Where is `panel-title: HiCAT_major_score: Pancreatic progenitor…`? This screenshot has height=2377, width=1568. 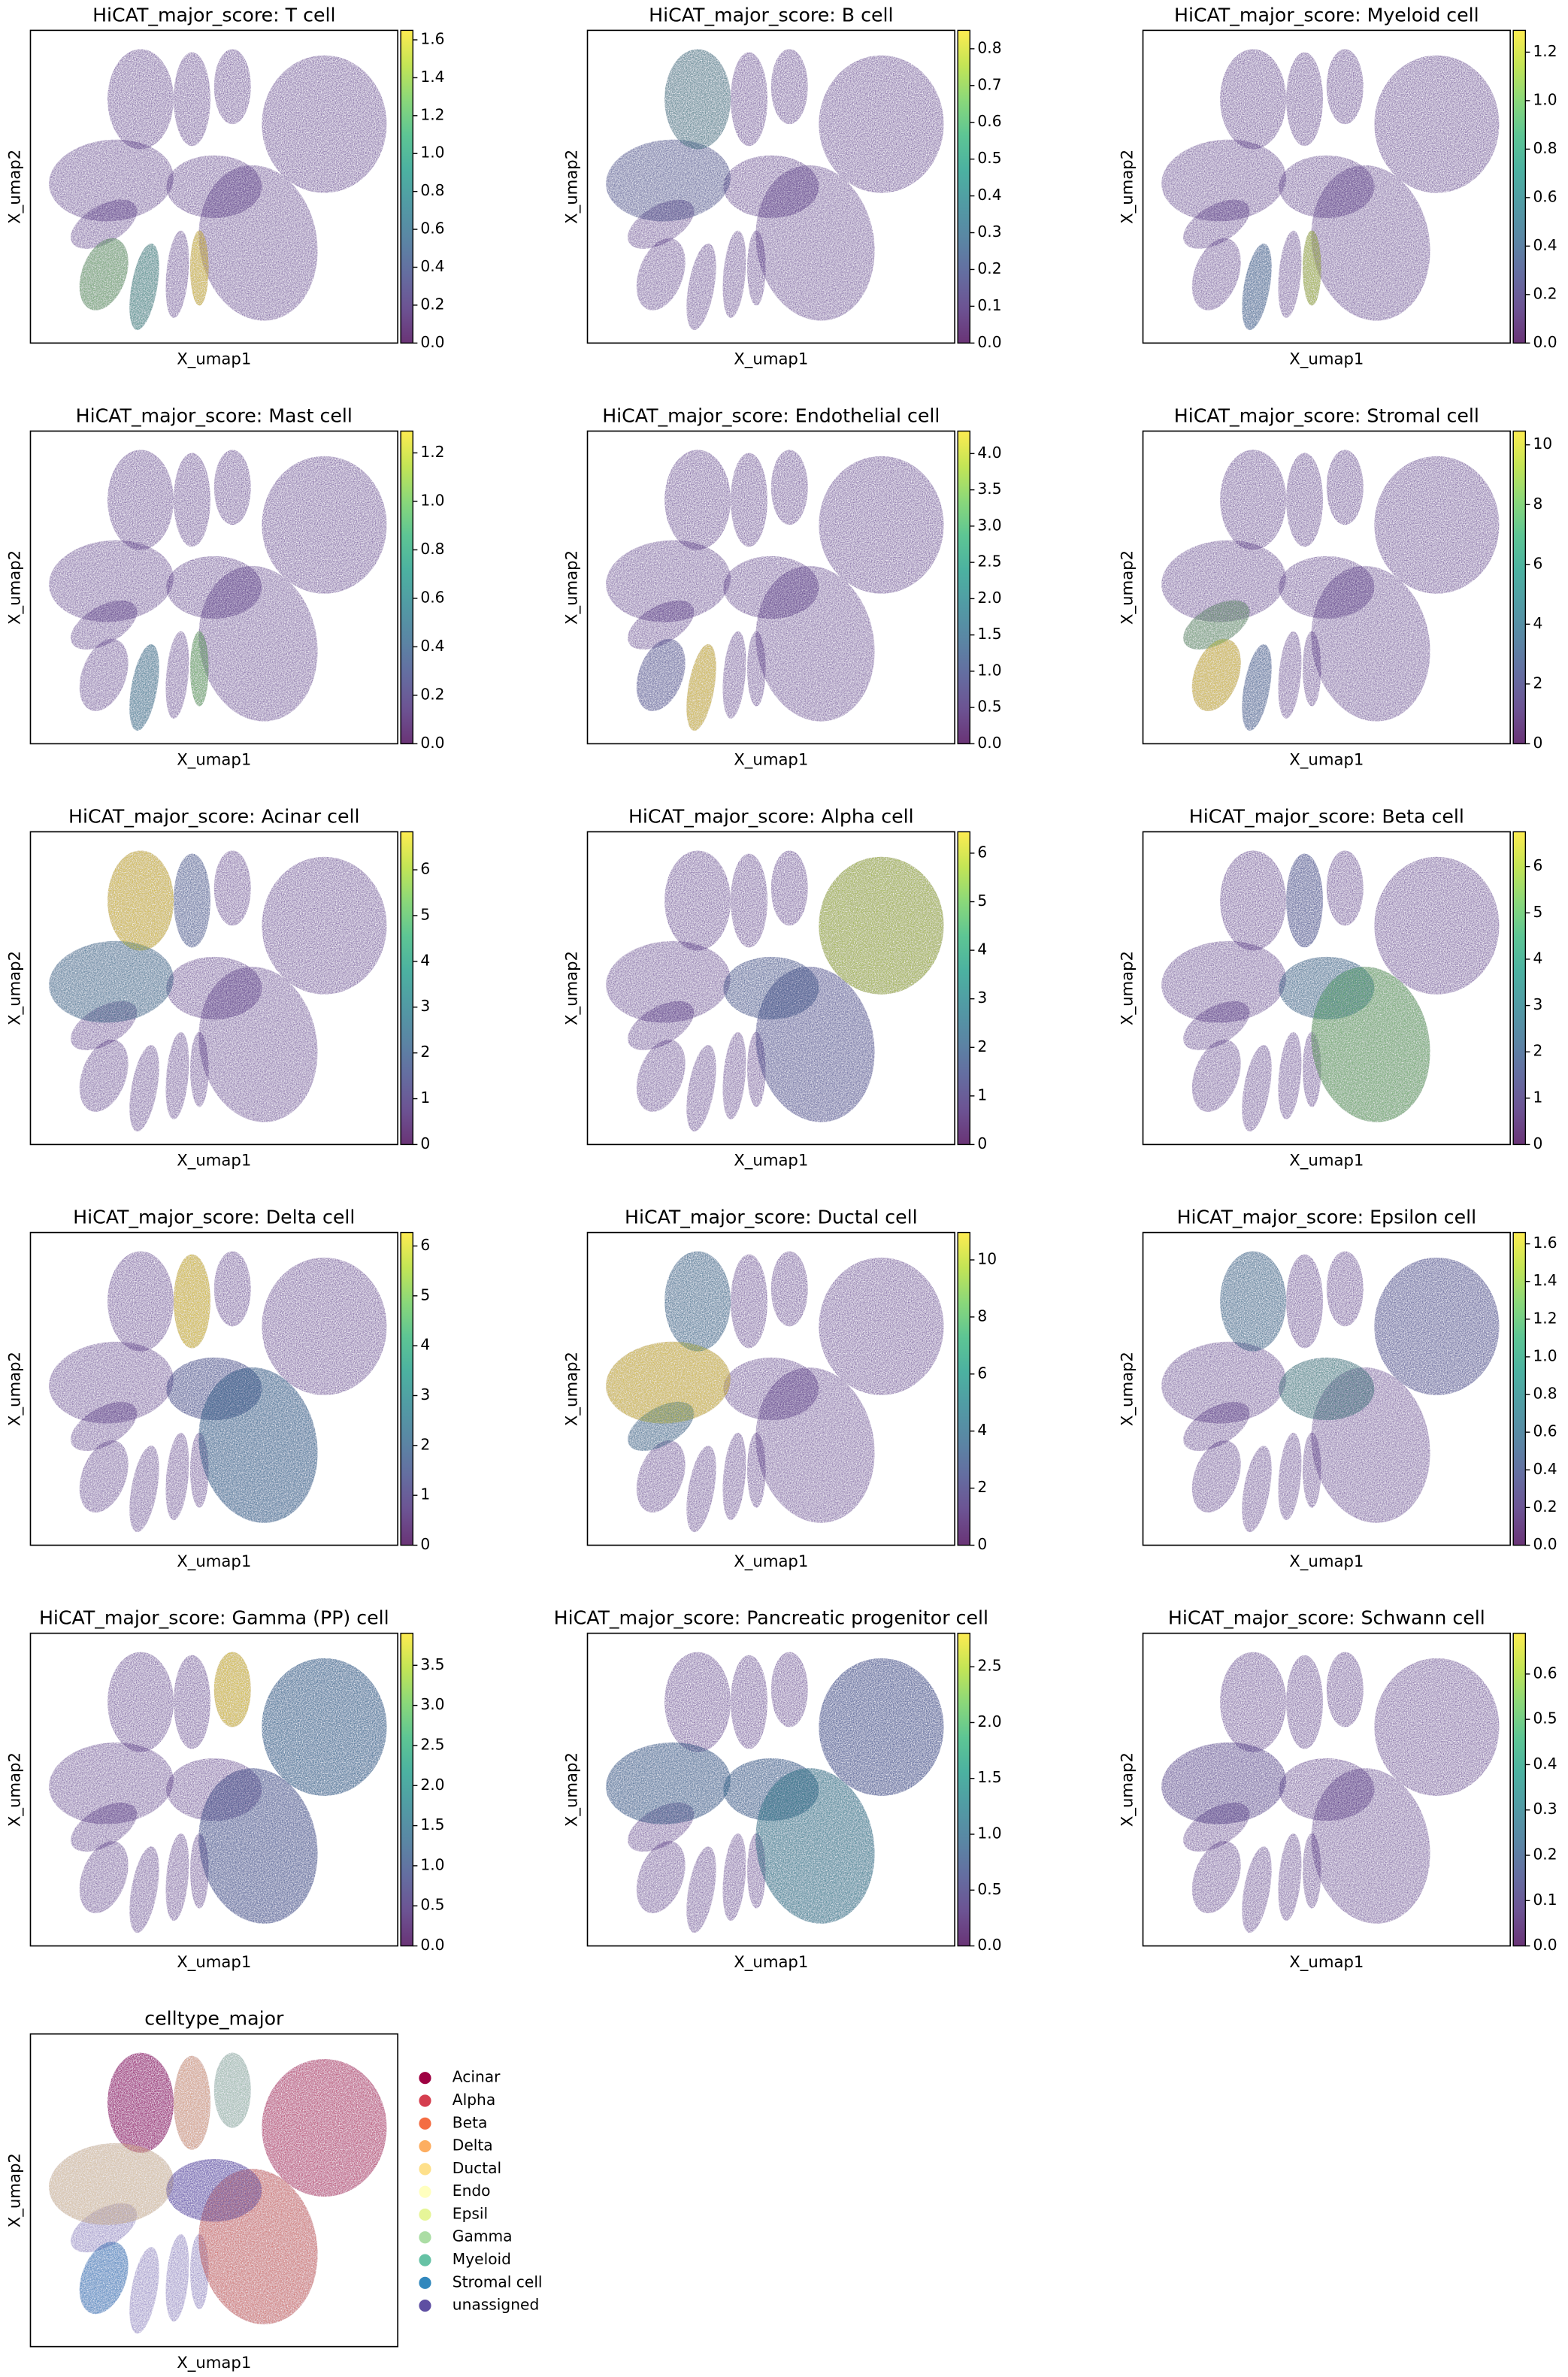 panel-title: HiCAT_major_score: Pancreatic progenitor… is located at coordinates (771, 1617).